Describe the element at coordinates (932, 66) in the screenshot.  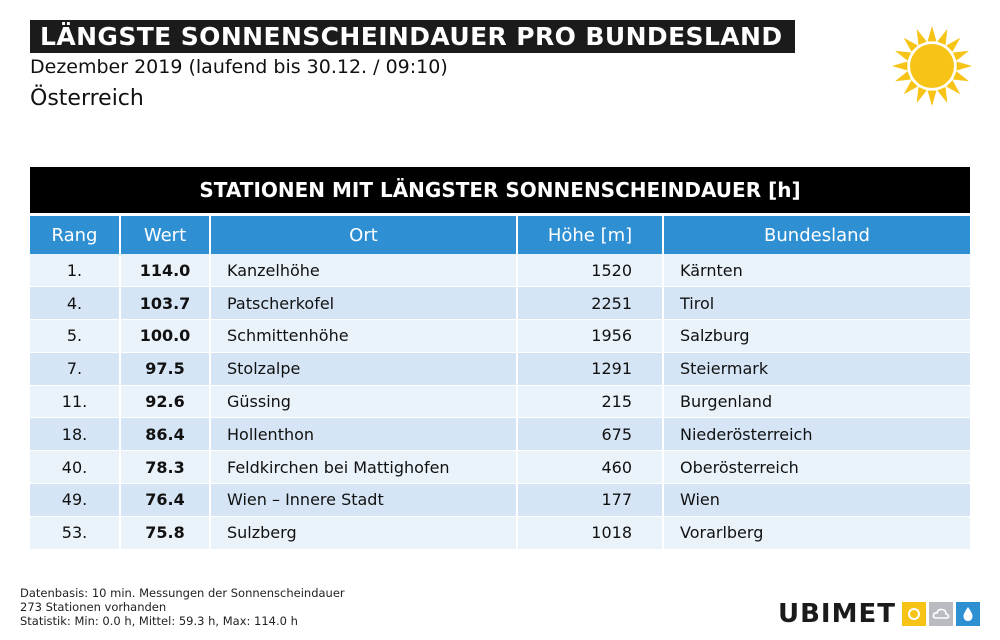
I see `sun-icon` at that location.